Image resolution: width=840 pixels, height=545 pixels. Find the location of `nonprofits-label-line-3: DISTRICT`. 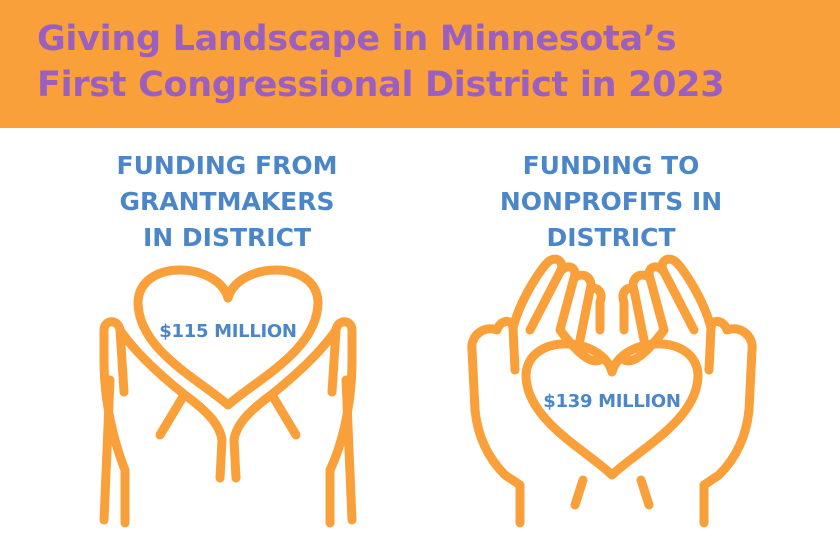

nonprofits-label-line-3: DISTRICT is located at coordinates (611, 237).